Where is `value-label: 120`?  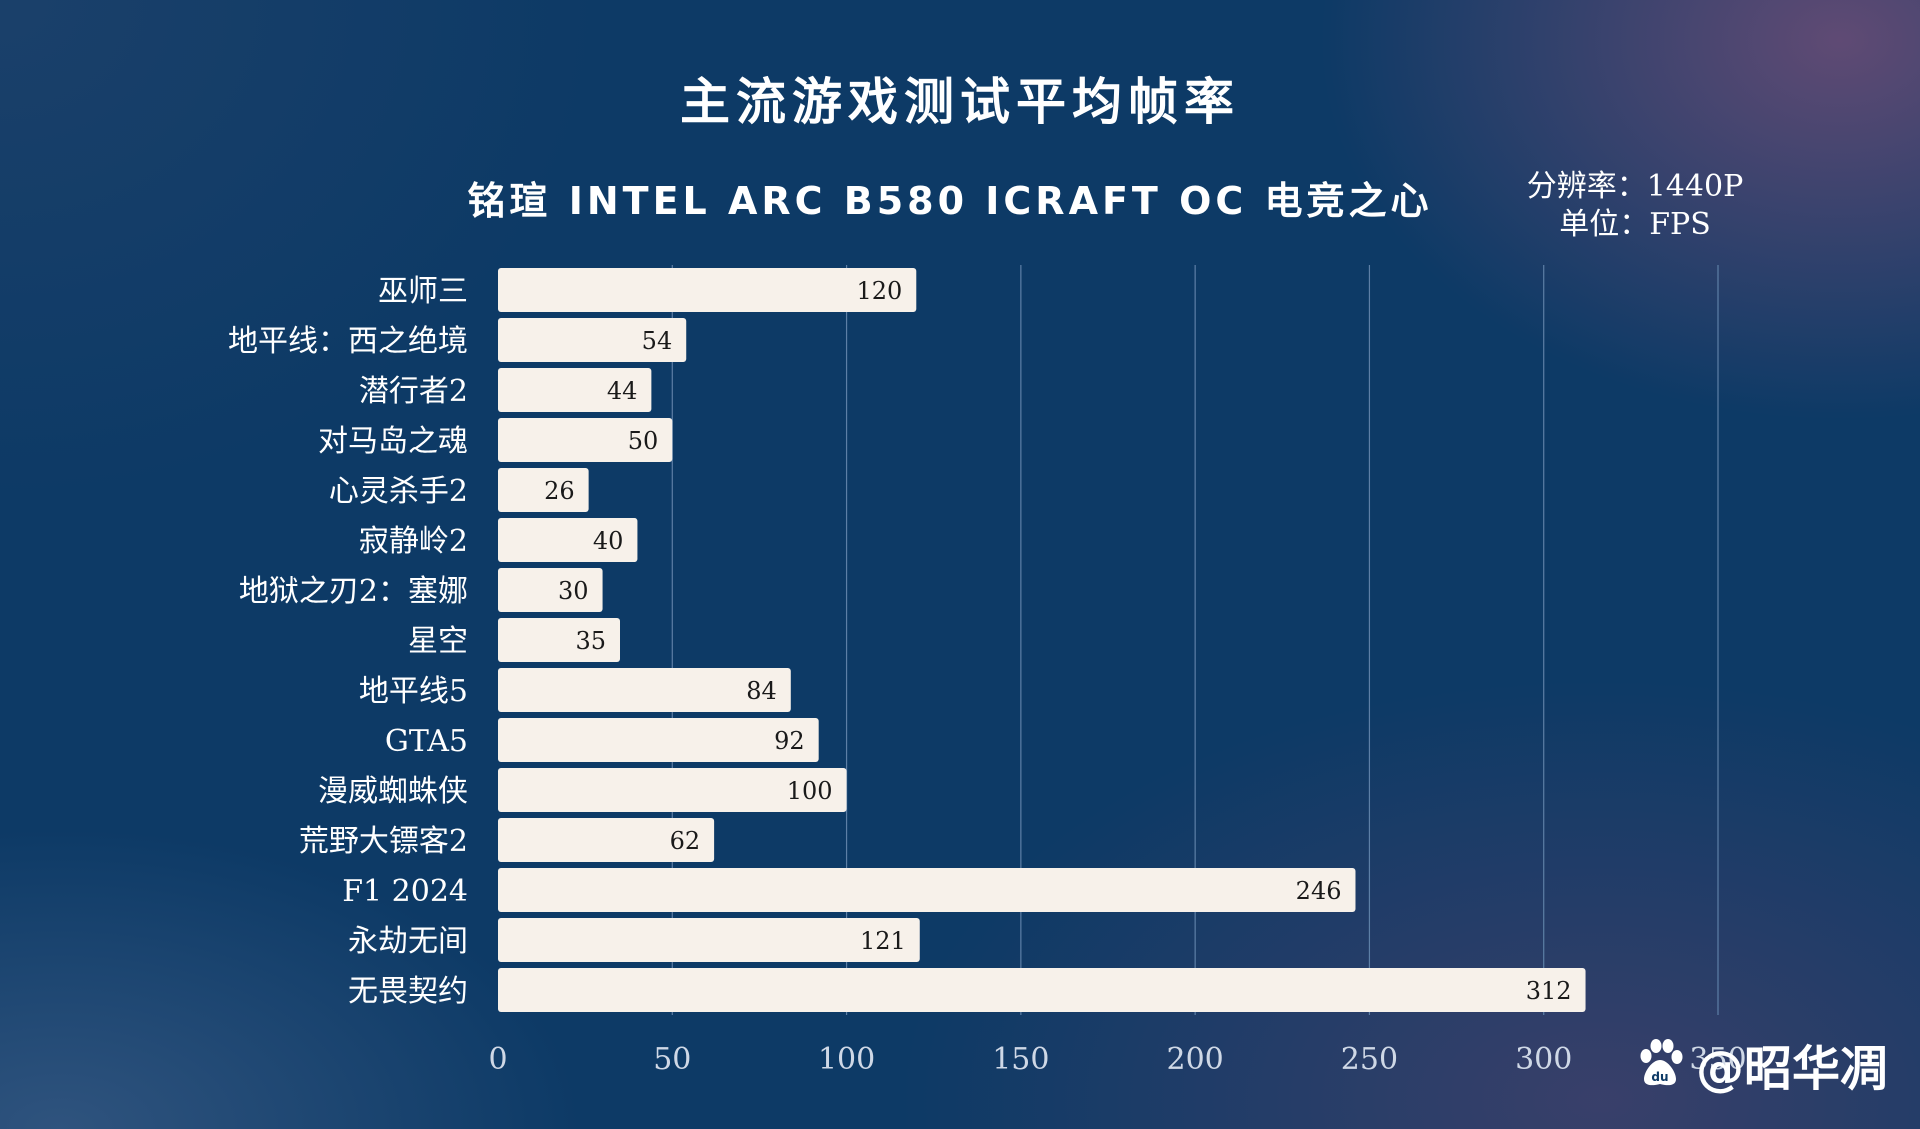 value-label: 120 is located at coordinates (879, 291).